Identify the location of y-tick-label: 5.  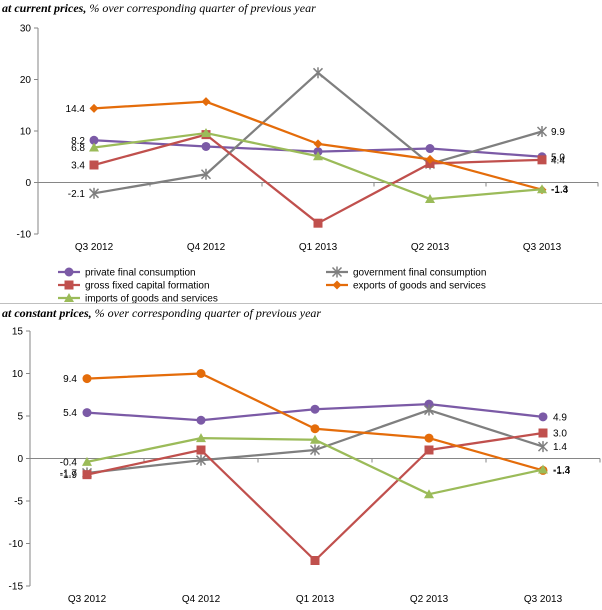
(20, 417).